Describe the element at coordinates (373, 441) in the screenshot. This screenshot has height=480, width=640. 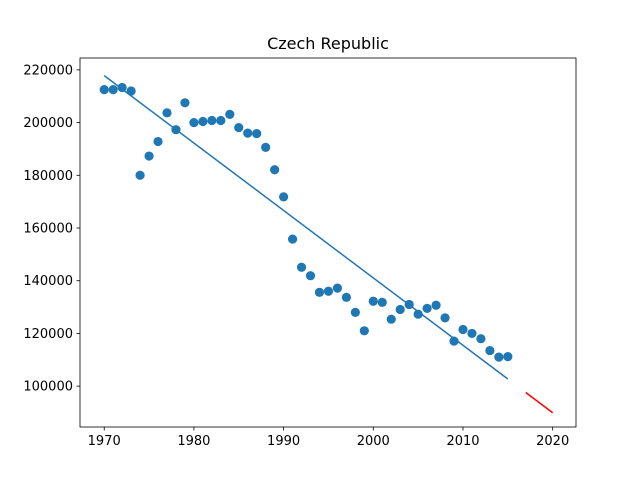
I see `x-tick-label: 2000` at that location.